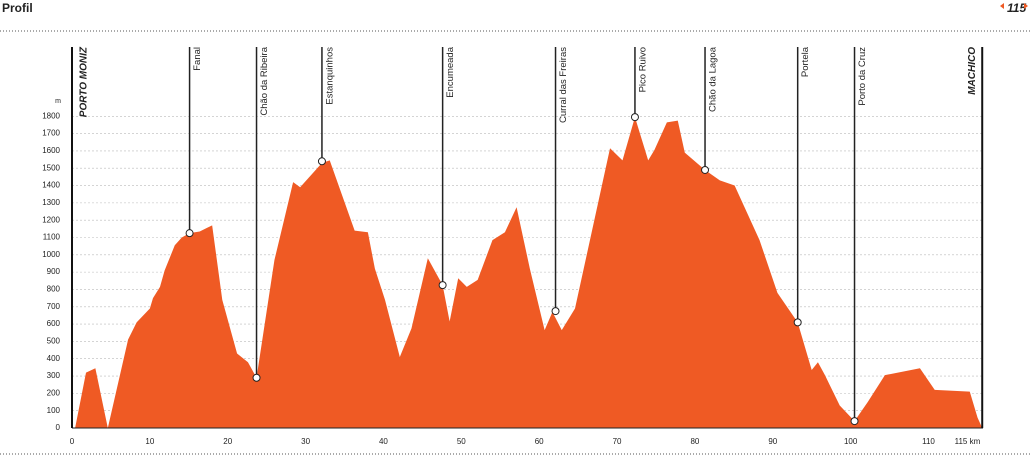 Image resolution: width=1030 pixels, height=457 pixels. What do you see at coordinates (227, 441) in the screenshot?
I see `x-tick-label: 20` at bounding box center [227, 441].